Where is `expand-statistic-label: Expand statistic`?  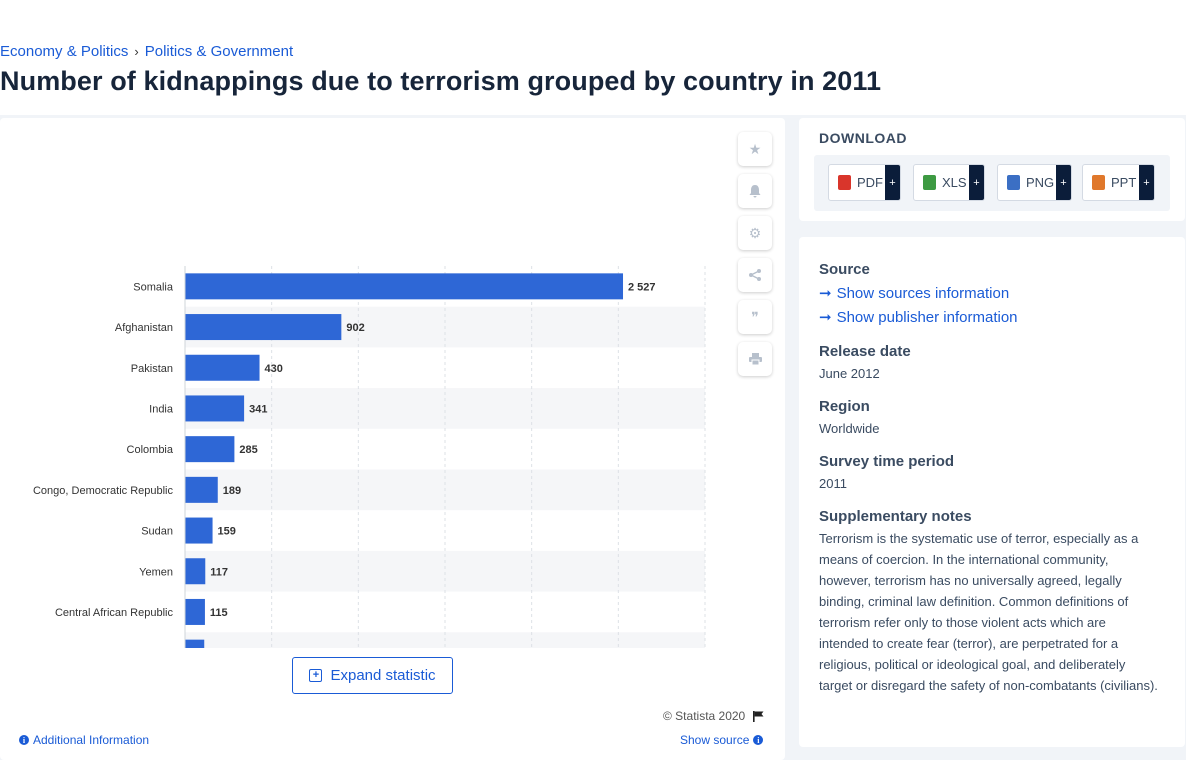
expand-statistic-label: Expand statistic is located at coordinates (383, 675).